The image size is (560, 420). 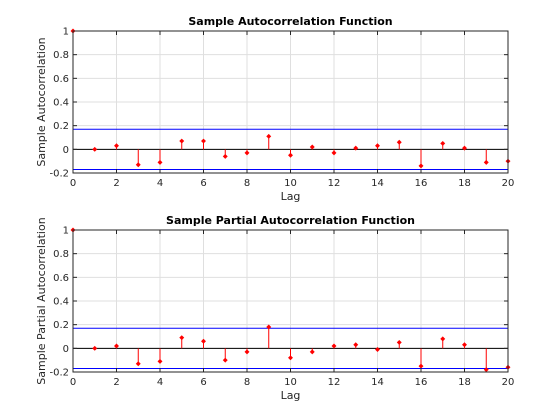 What do you see at coordinates (41, 300) in the screenshot?
I see `y-axis-label: Sample Partial Autocorrelation` at bounding box center [41, 300].